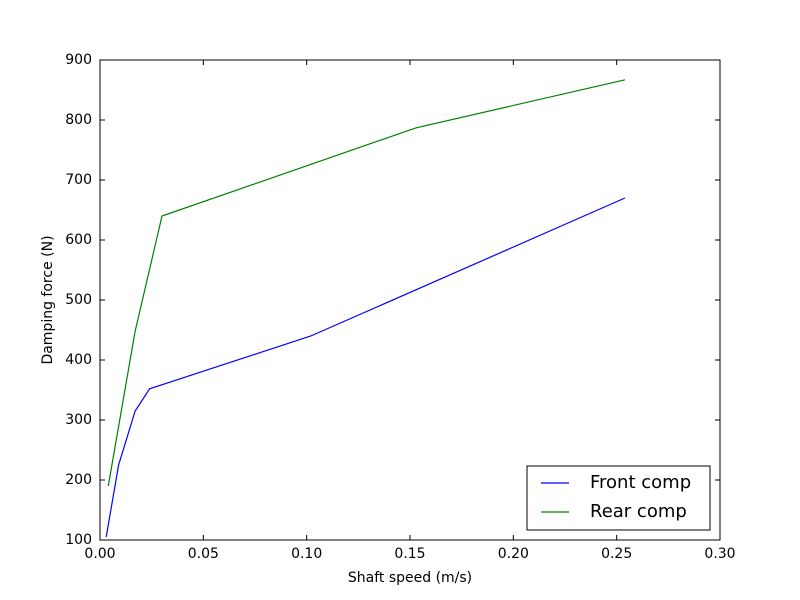  What do you see at coordinates (78, 480) in the screenshot?
I see `y-tick-label: 200` at bounding box center [78, 480].